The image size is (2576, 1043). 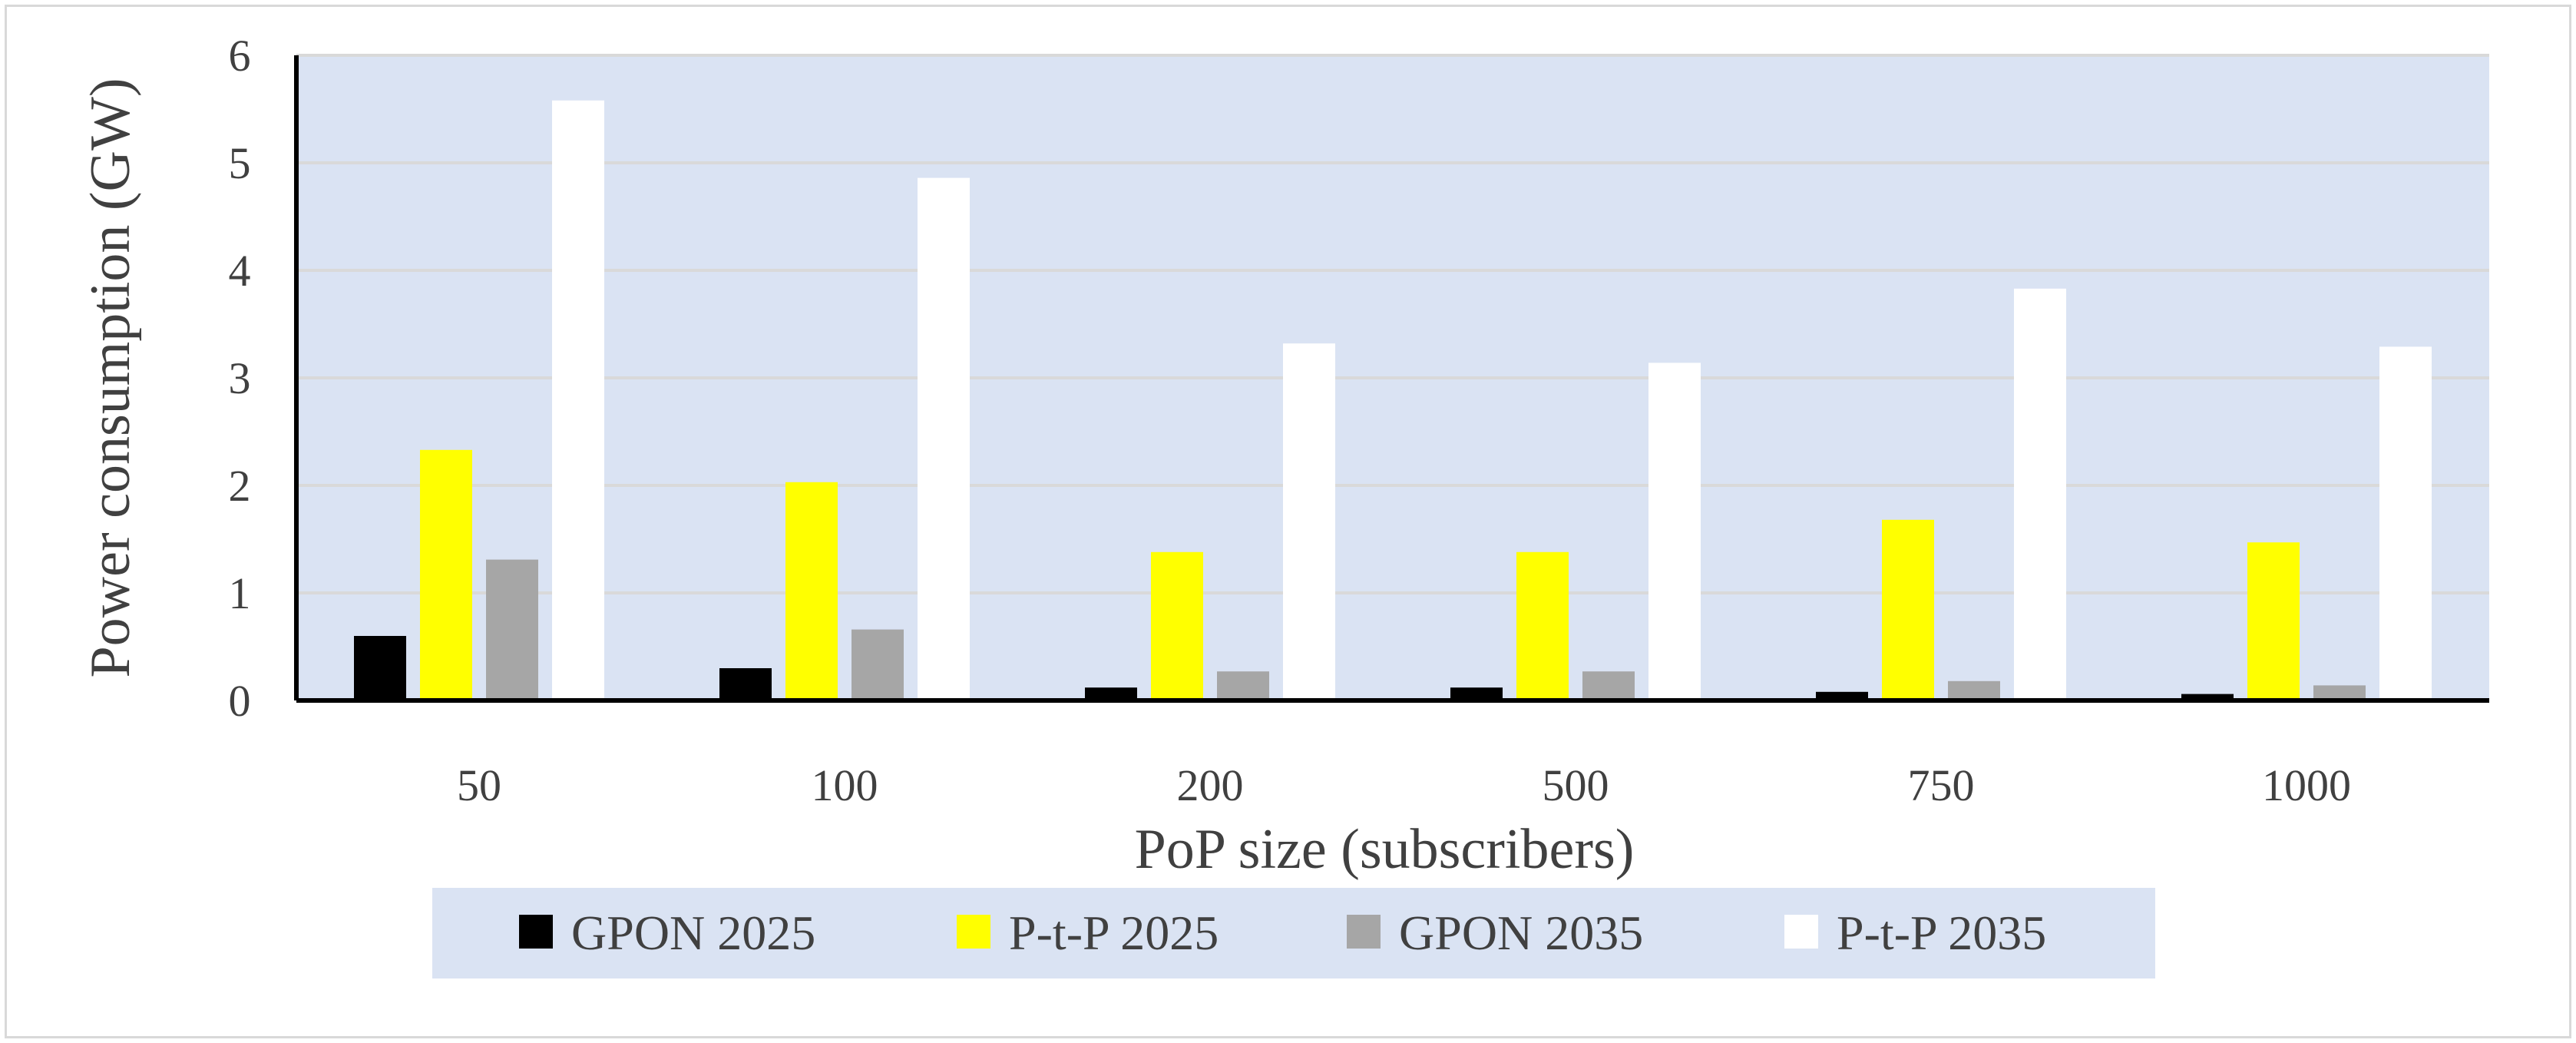 What do you see at coordinates (240, 163) in the screenshot?
I see `y-tick-label: 5` at bounding box center [240, 163].